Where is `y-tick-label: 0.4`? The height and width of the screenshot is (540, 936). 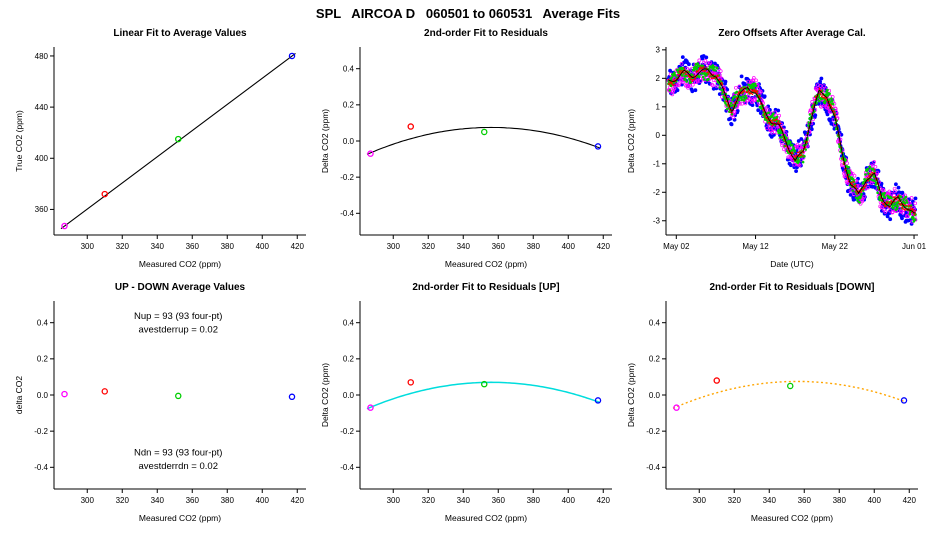 y-tick-label: 0.4 is located at coordinates (349, 68).